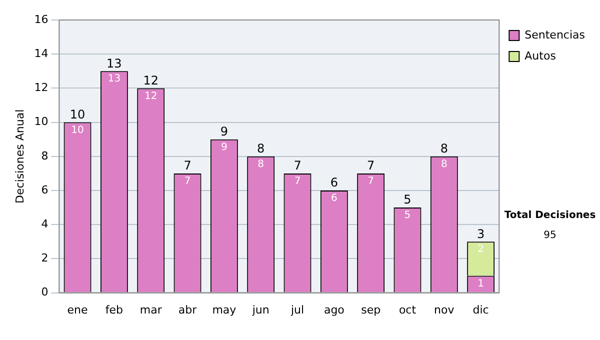 The image size is (600, 340). I want to click on y-tick-label: 6, so click(44, 189).